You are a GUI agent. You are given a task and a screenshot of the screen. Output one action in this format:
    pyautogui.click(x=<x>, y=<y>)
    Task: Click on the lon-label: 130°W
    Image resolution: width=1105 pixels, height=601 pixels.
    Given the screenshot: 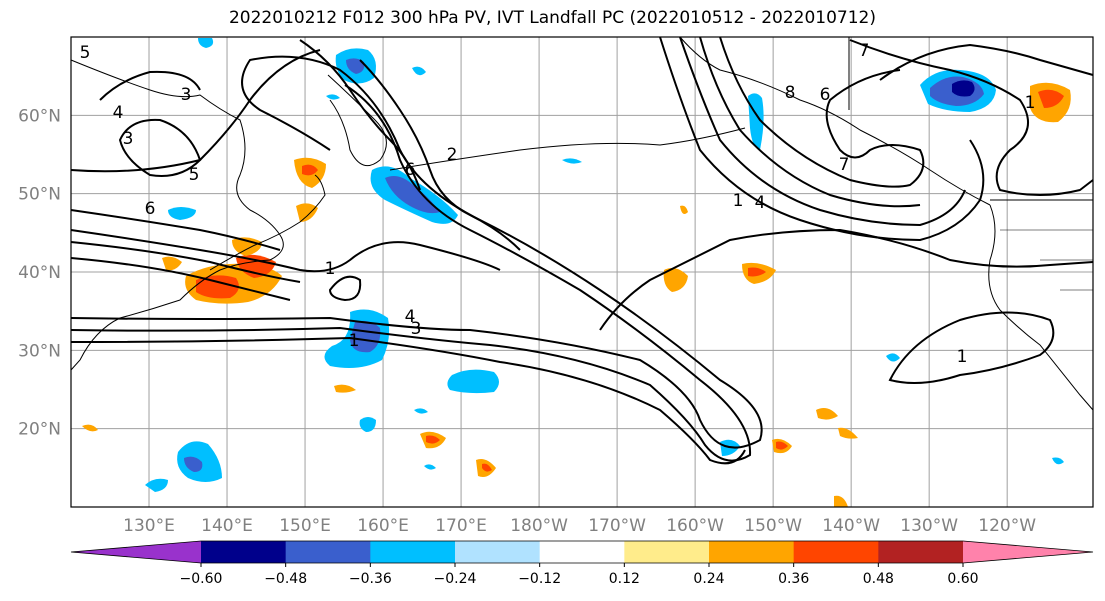 What is the action you would take?
    pyautogui.click(x=929, y=526)
    